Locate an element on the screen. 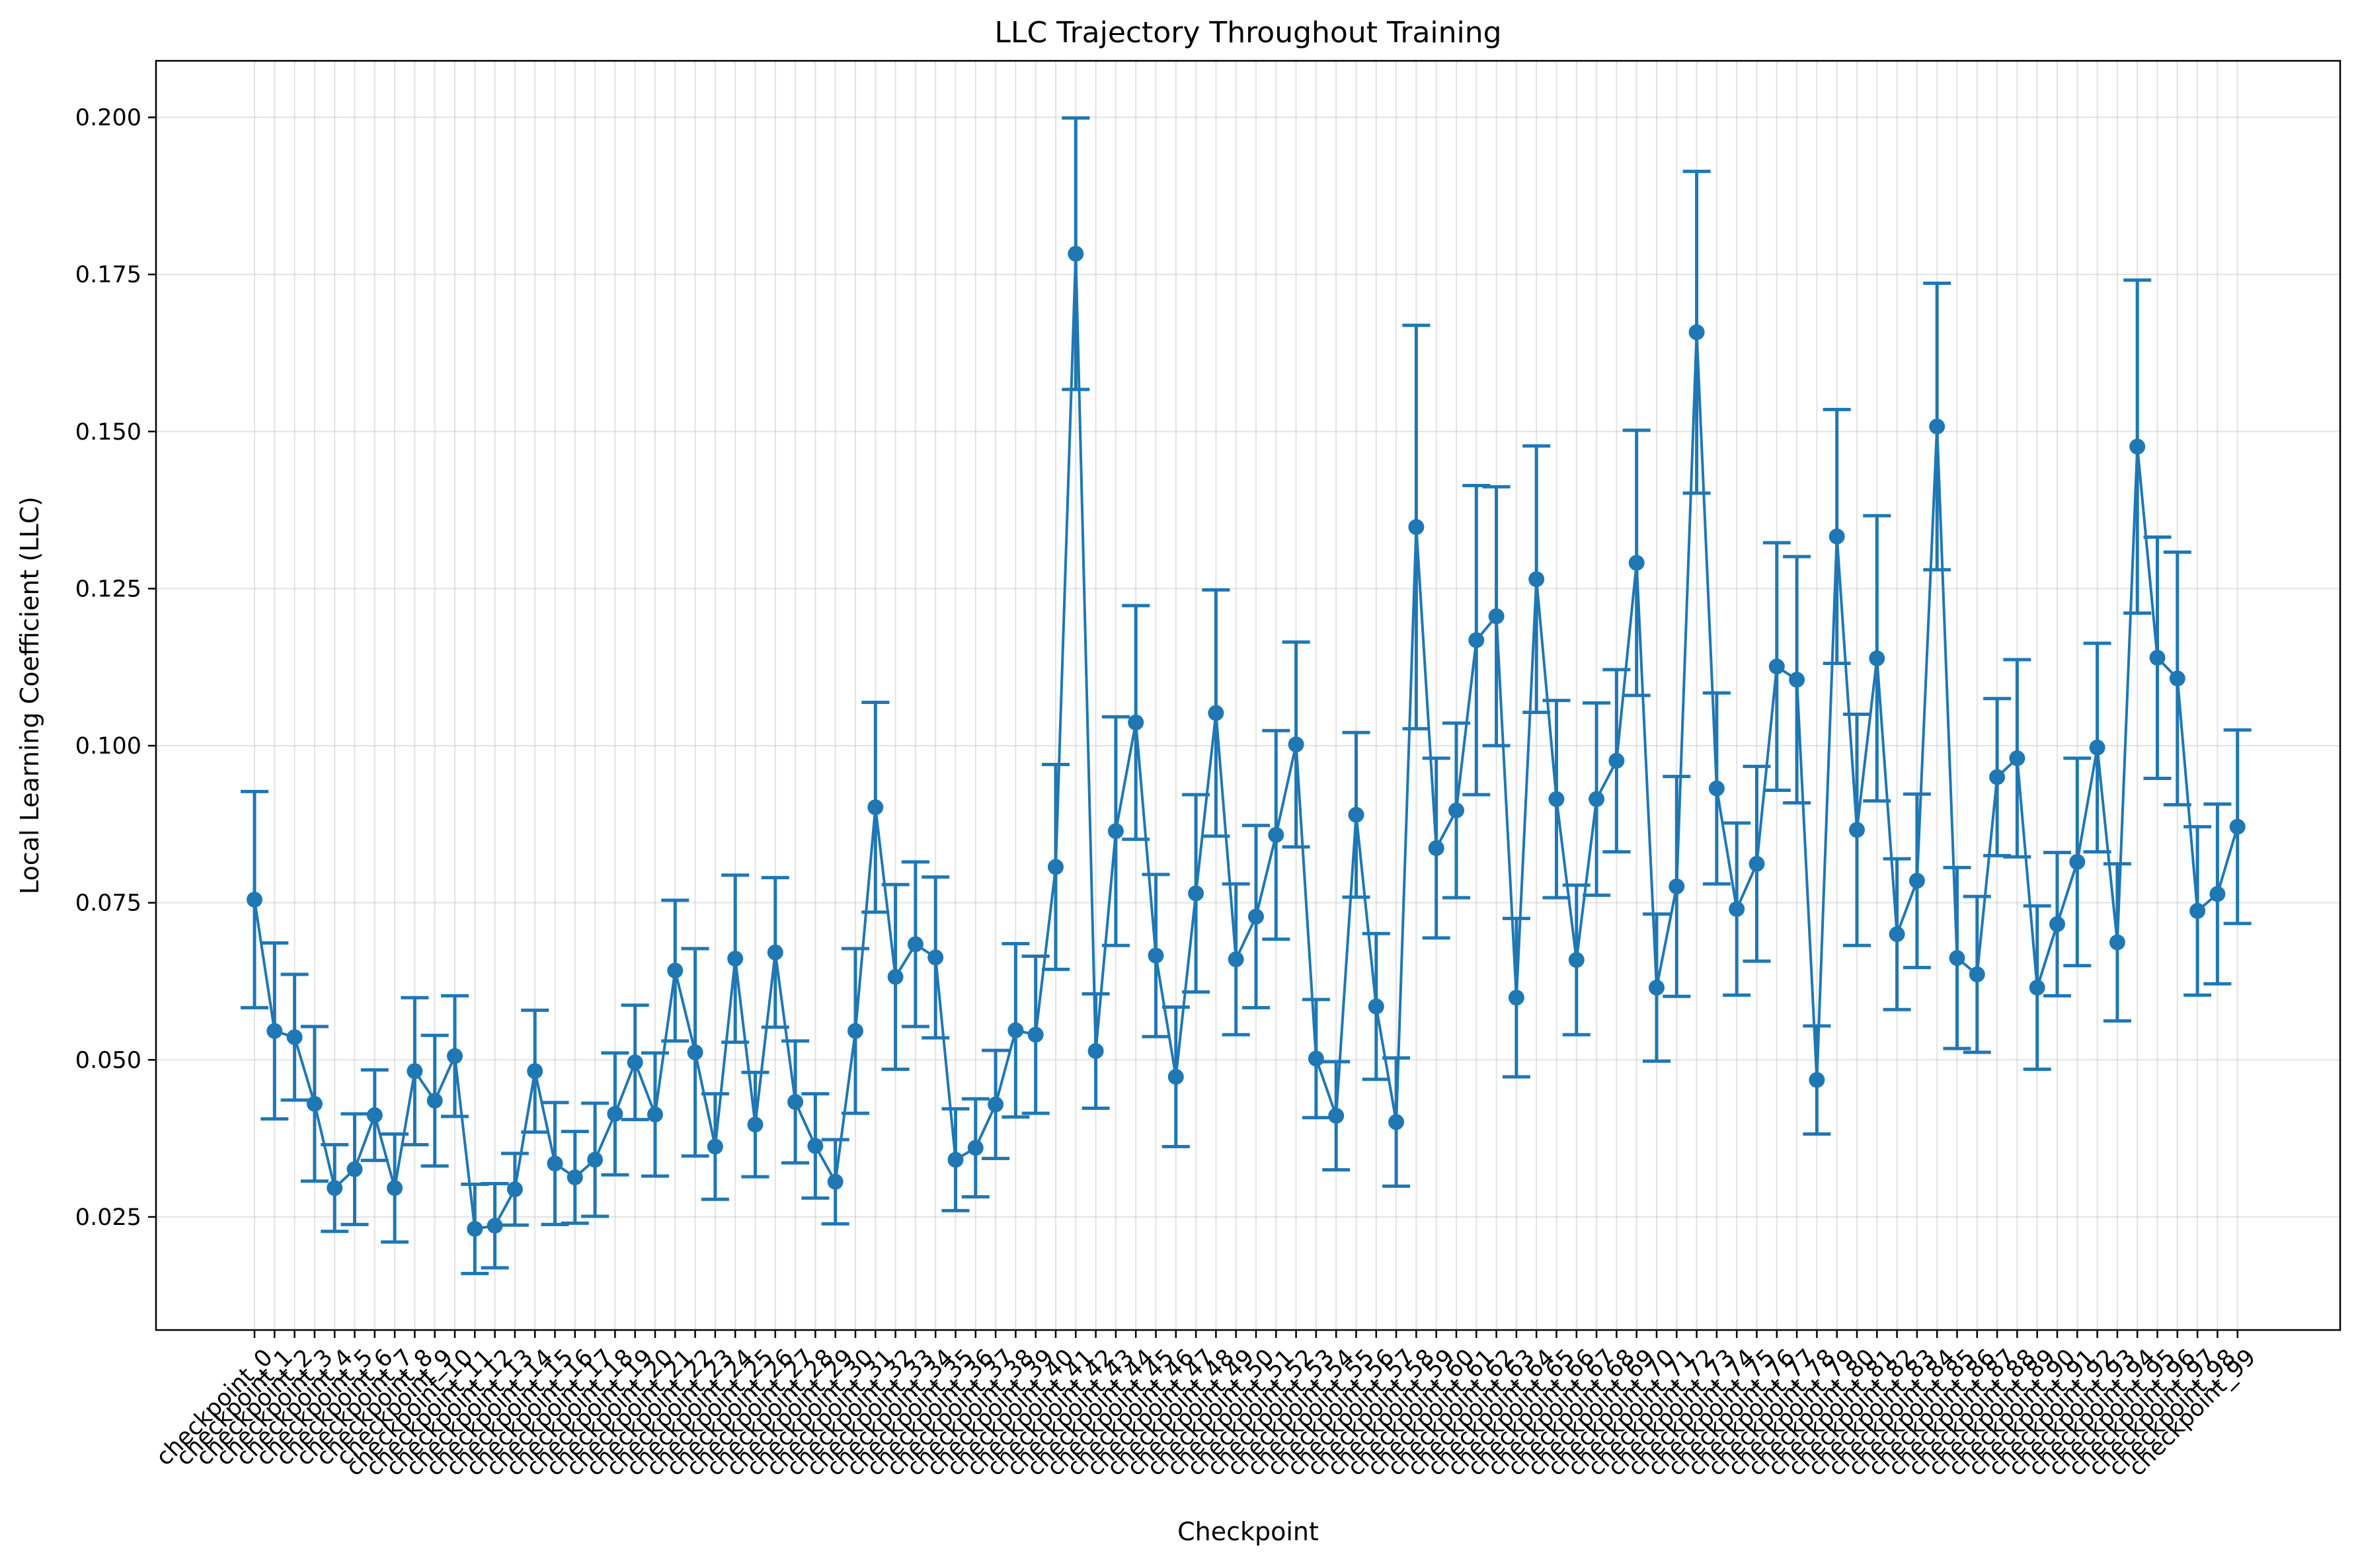 The image size is (2358, 1568). y-axis-ticks: 0.025 0.050 0.075 0.100 0.125 0.150 0.175 0.200 is located at coordinates (115, 668).